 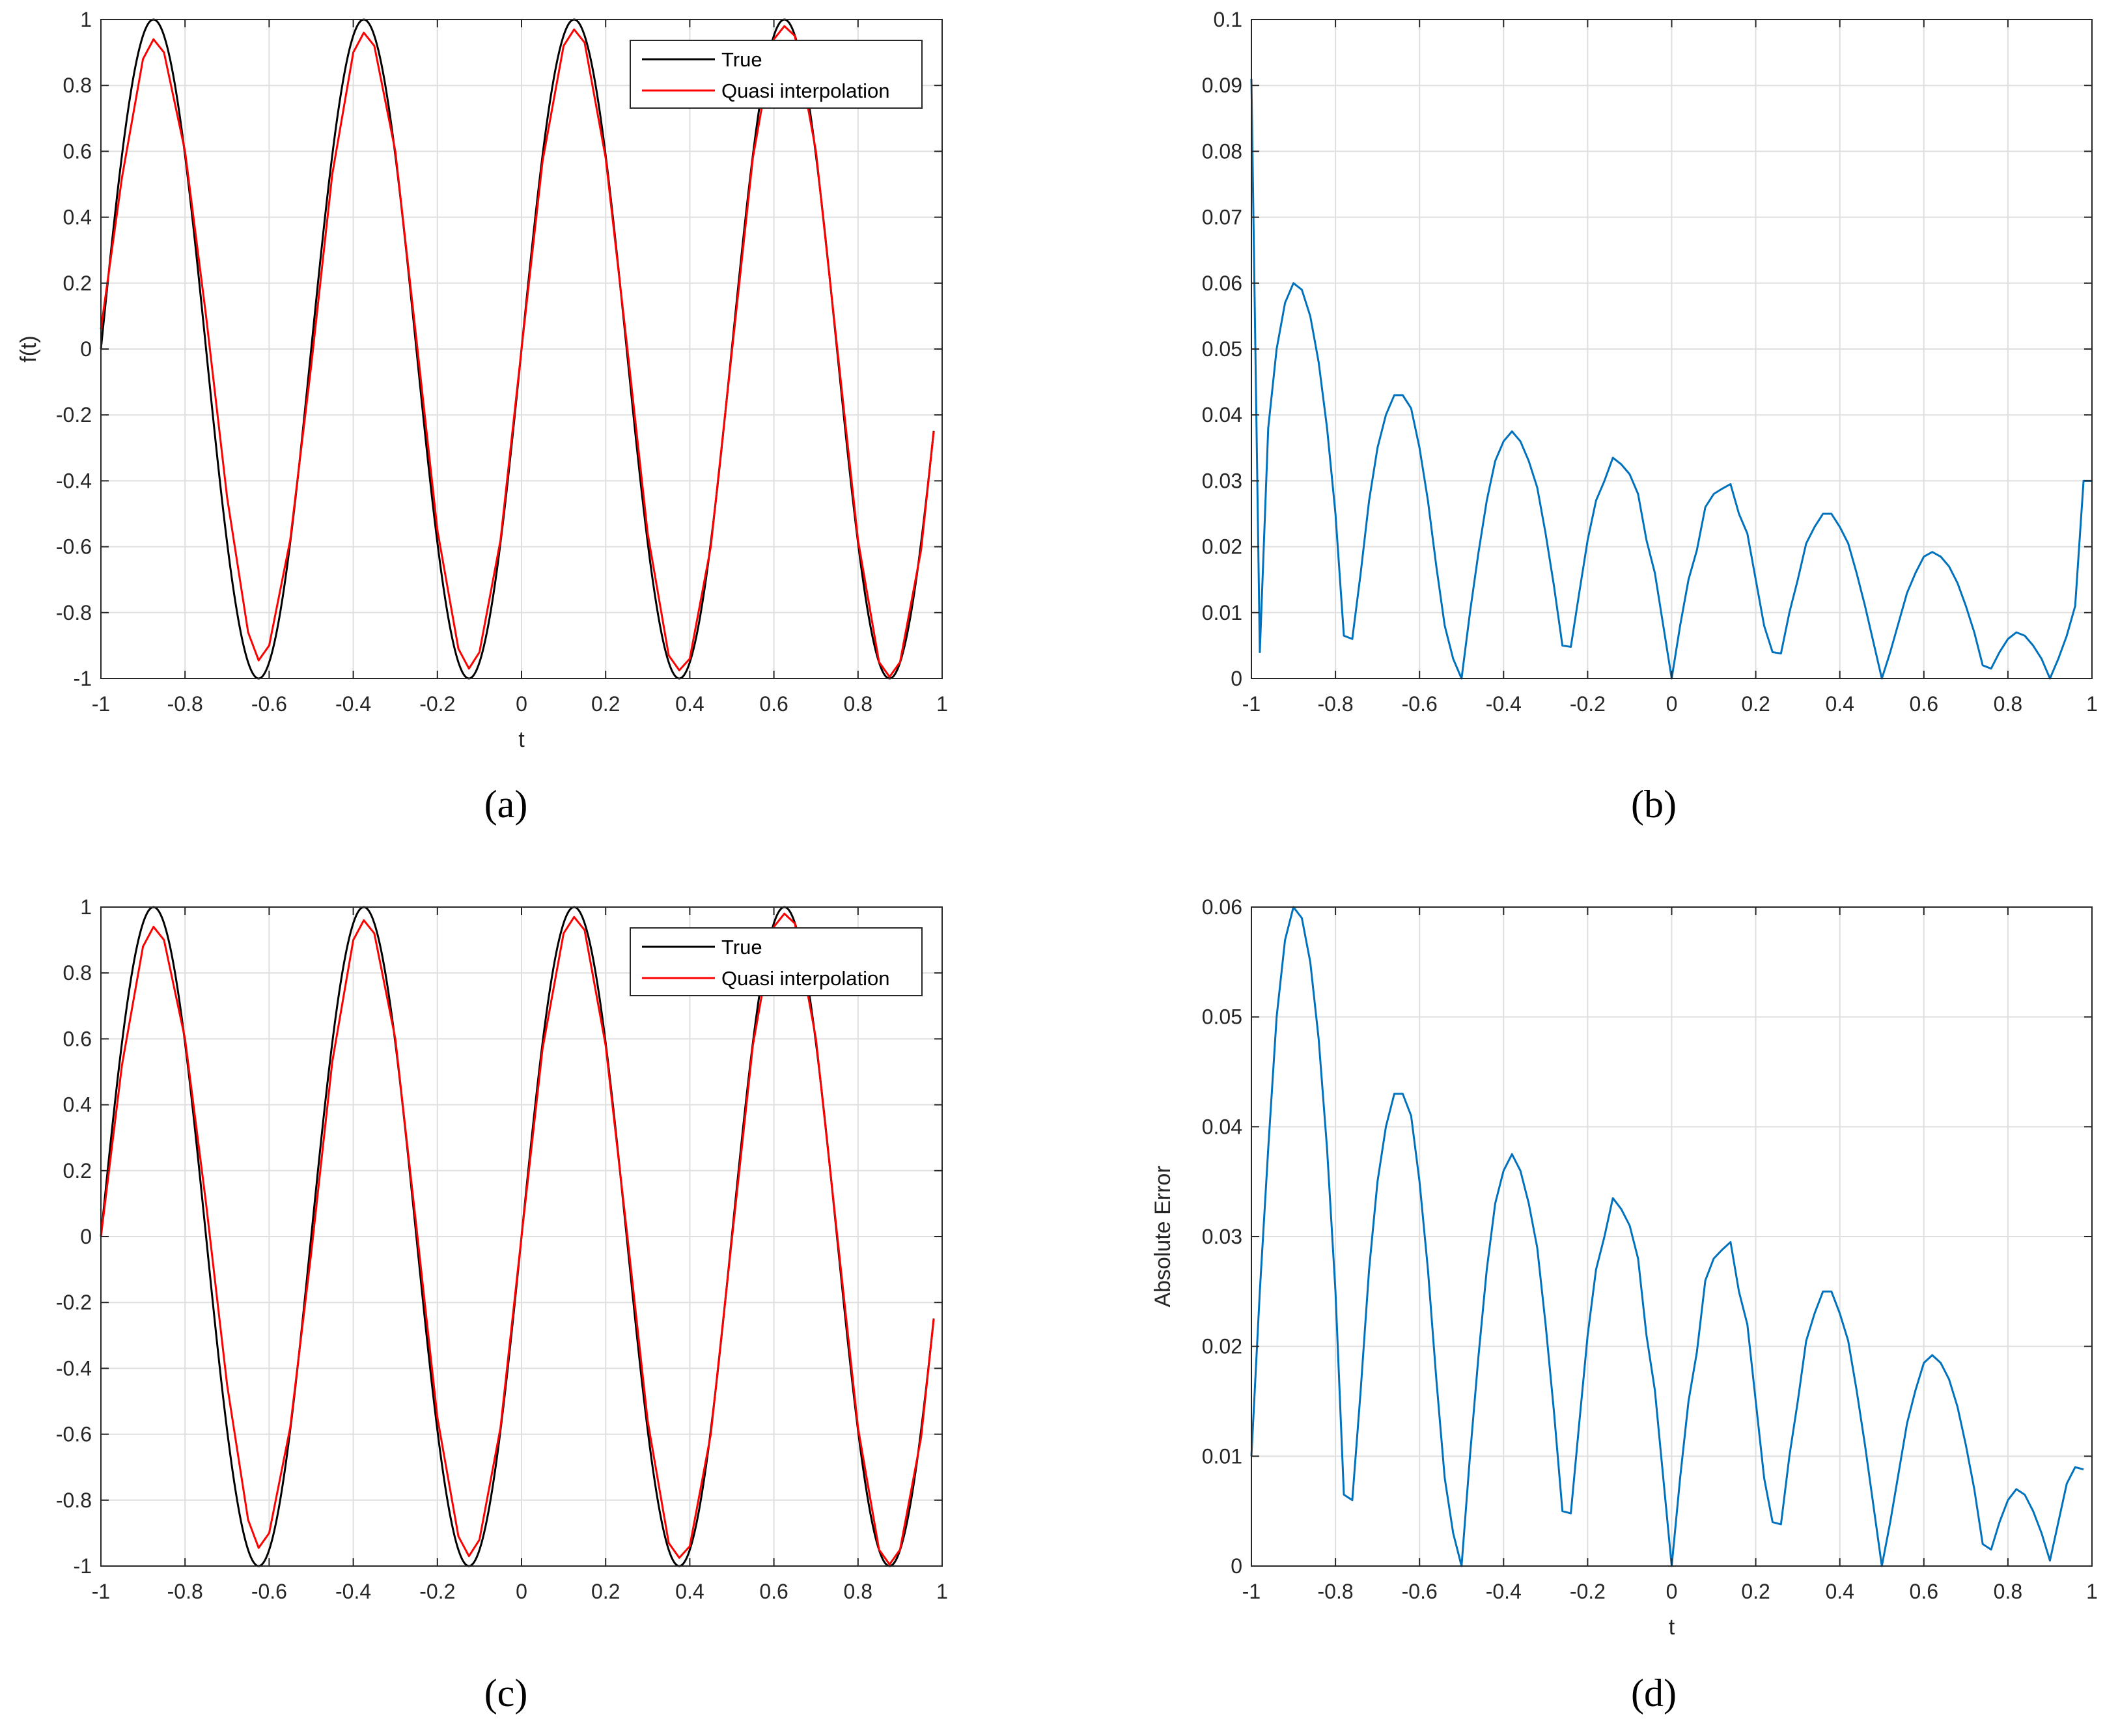 I want to click on panel-caption: (d), so click(x=1654, y=1694).